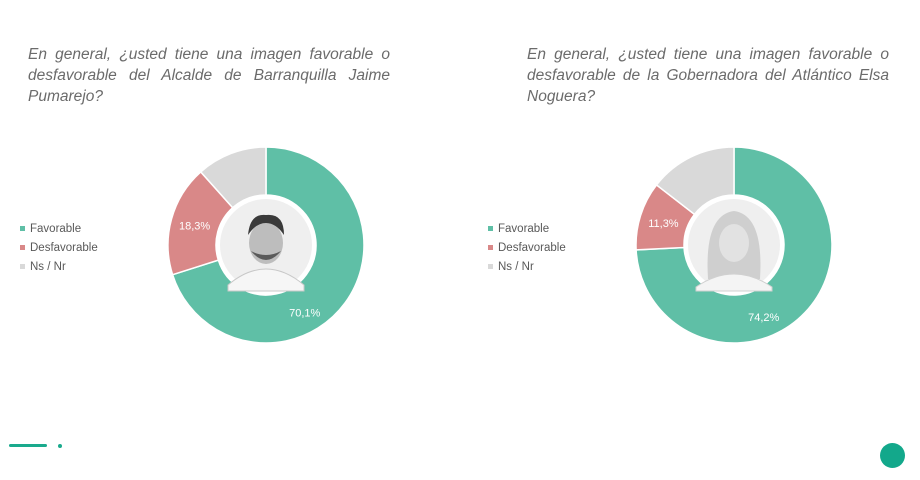 The height and width of the screenshot is (480, 920). I want to click on data-label: 70,1%, so click(304, 314).